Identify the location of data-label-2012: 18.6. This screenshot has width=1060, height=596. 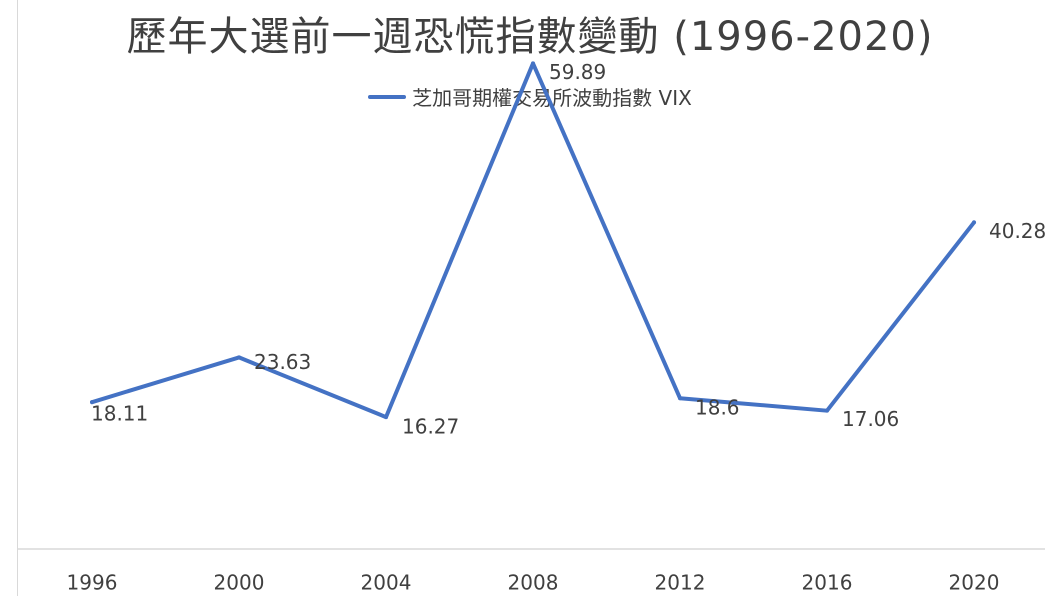
(717, 408).